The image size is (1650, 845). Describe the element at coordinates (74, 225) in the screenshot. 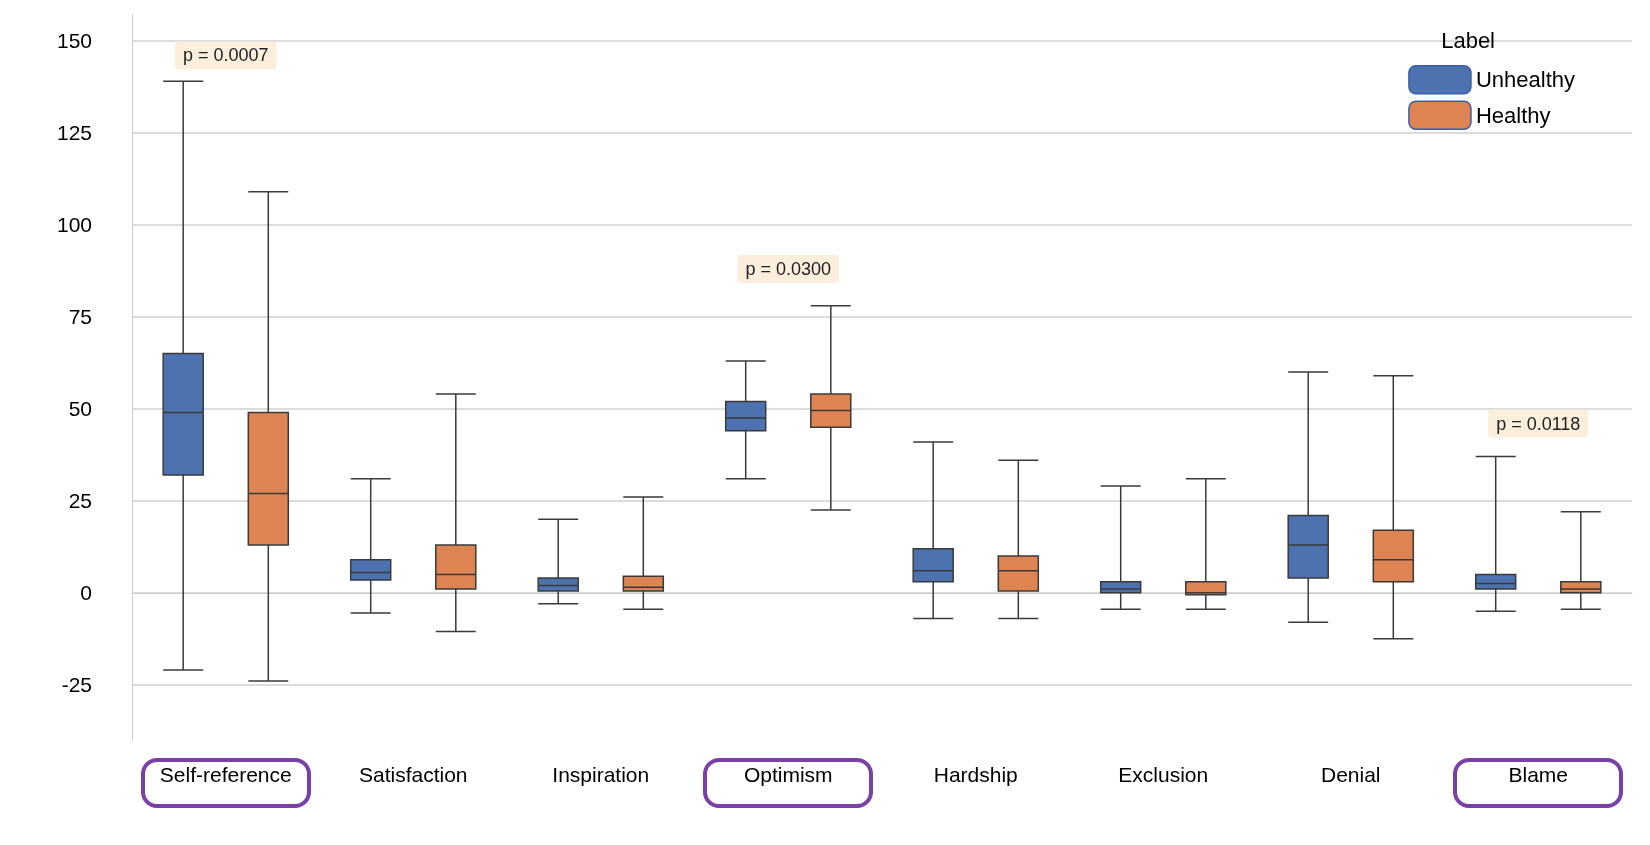

I see `y-tick-label: 100` at that location.